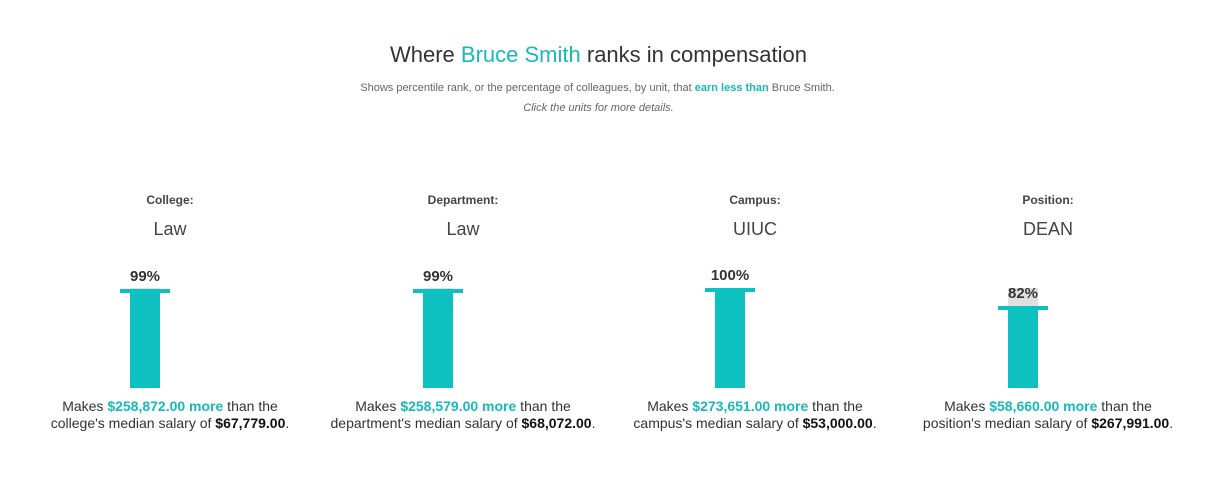 The image size is (1227, 485). What do you see at coordinates (598, 108) in the screenshot?
I see `click-hint: Click the units for more details.` at bounding box center [598, 108].